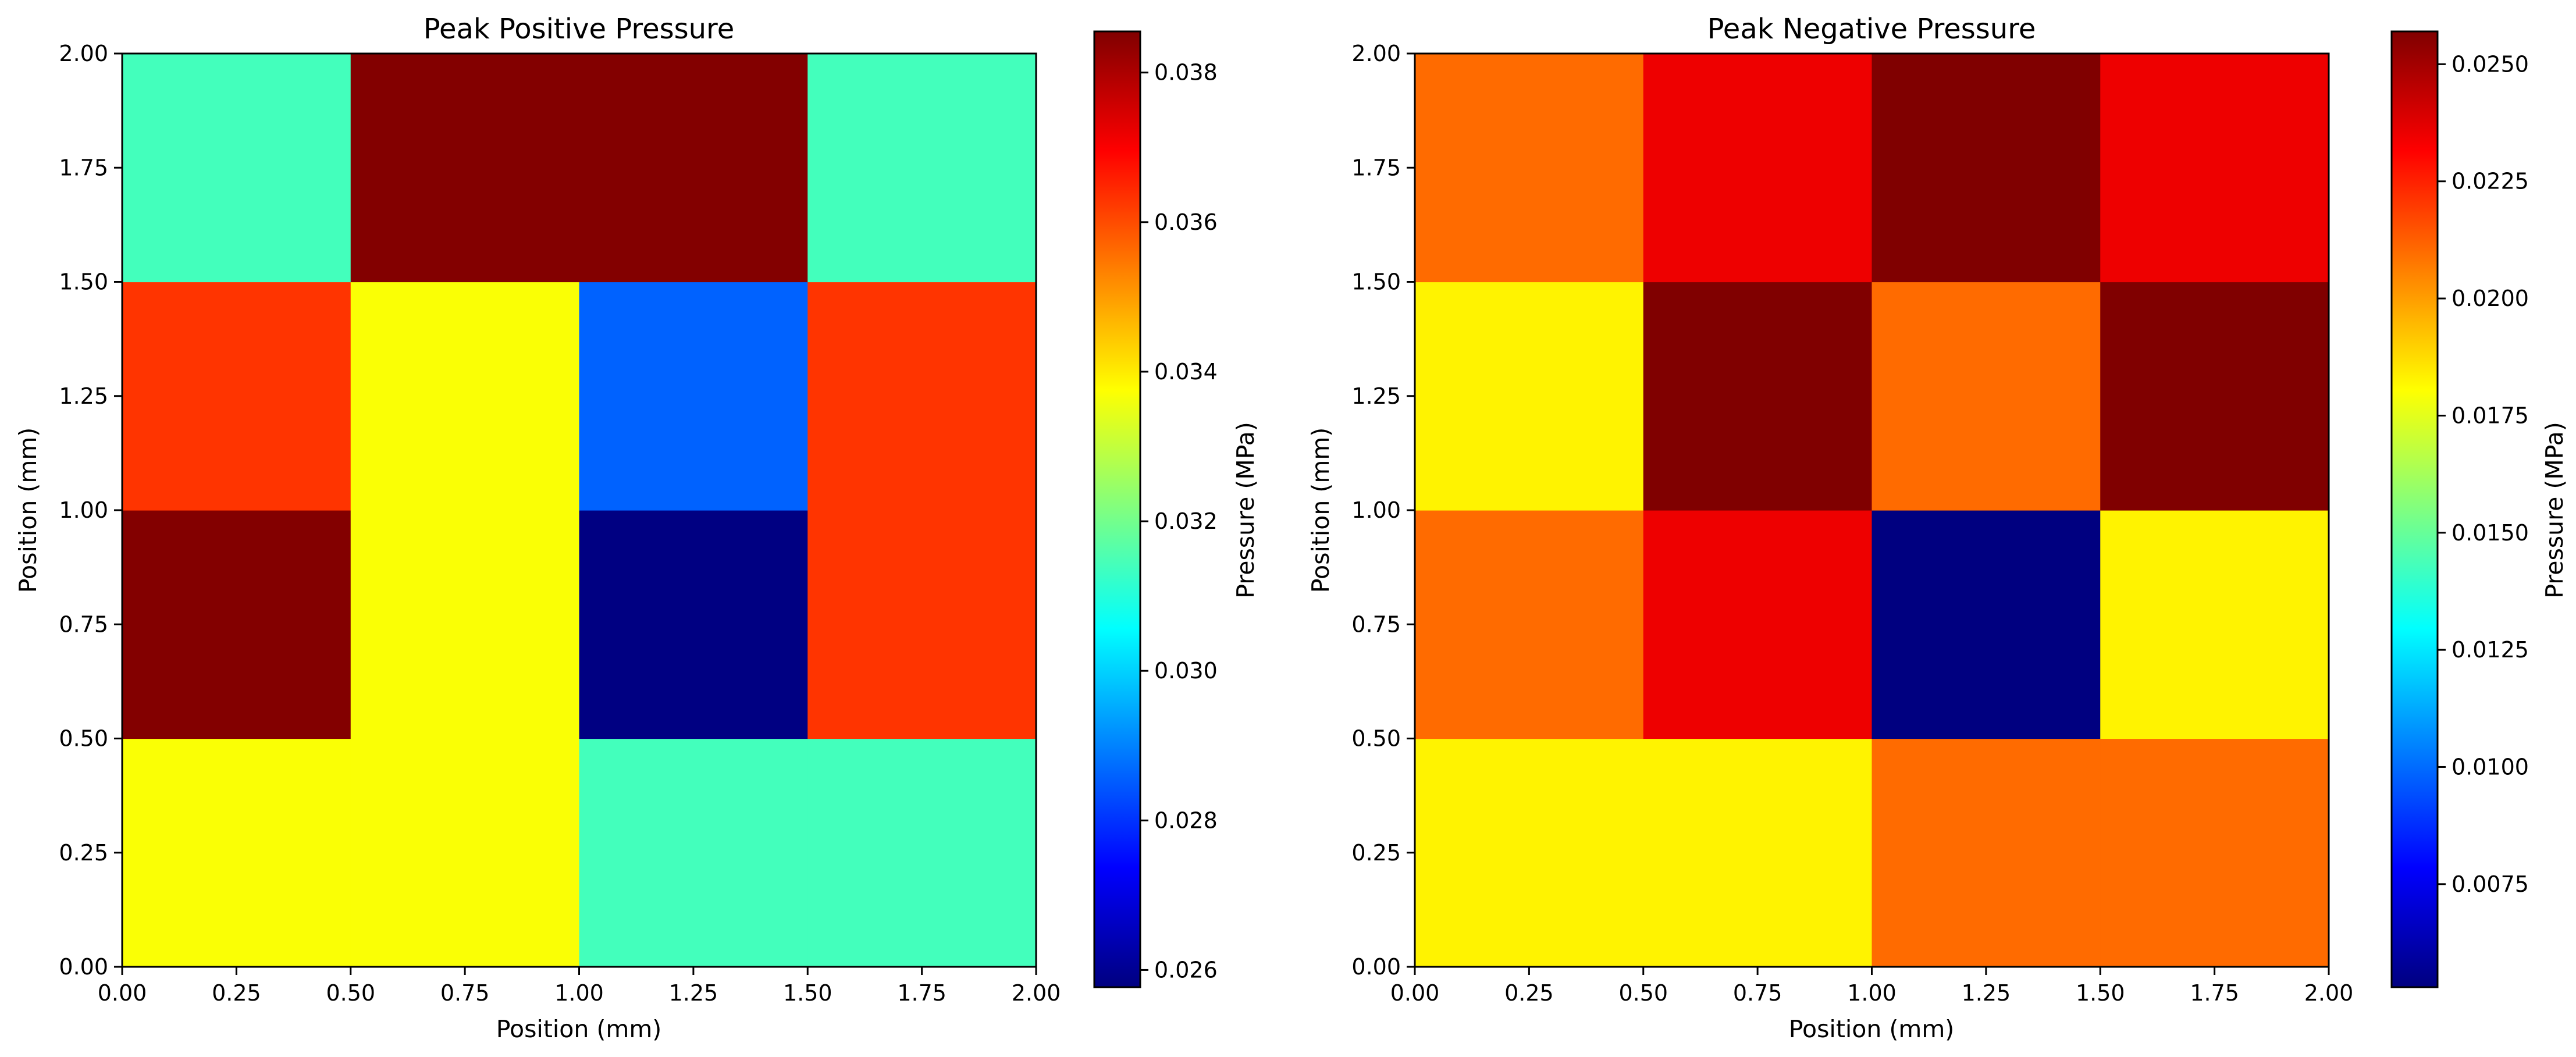 This screenshot has height=1057, width=2576. What do you see at coordinates (1186, 73) in the screenshot?
I see `colorbar-tick-label: 0.038` at bounding box center [1186, 73].